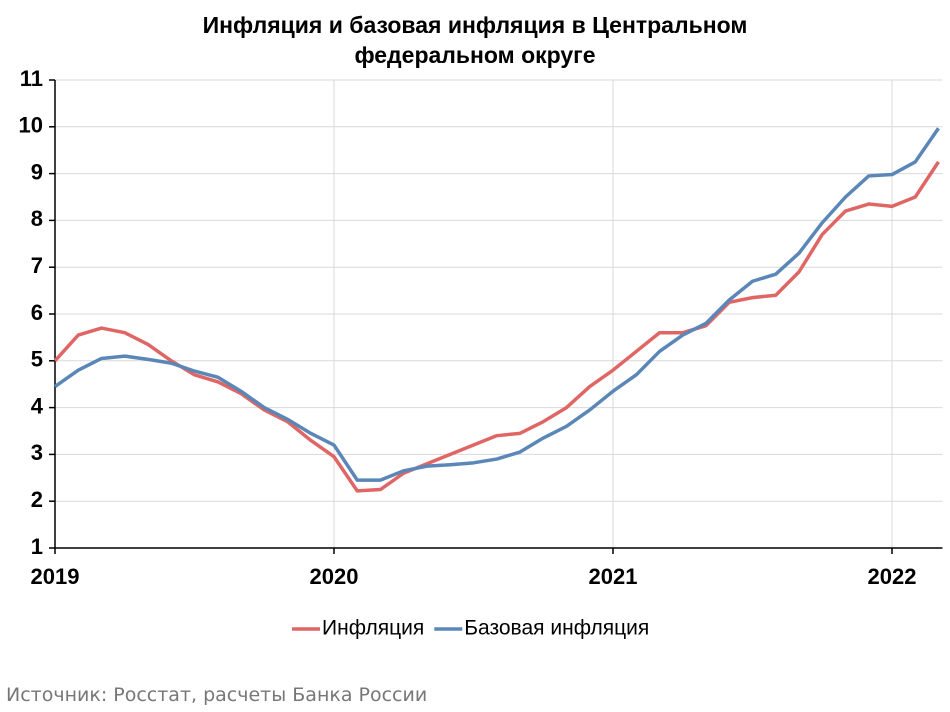  What do you see at coordinates (37, 359) in the screenshot?
I see `y-tick-label: 5` at bounding box center [37, 359].